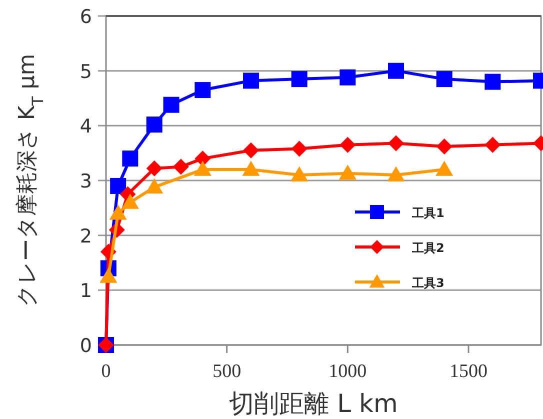 Image resolution: width=543 pixels, height=419 pixels. What do you see at coordinates (86, 291) in the screenshot?
I see `y-tick-label: 1` at bounding box center [86, 291].